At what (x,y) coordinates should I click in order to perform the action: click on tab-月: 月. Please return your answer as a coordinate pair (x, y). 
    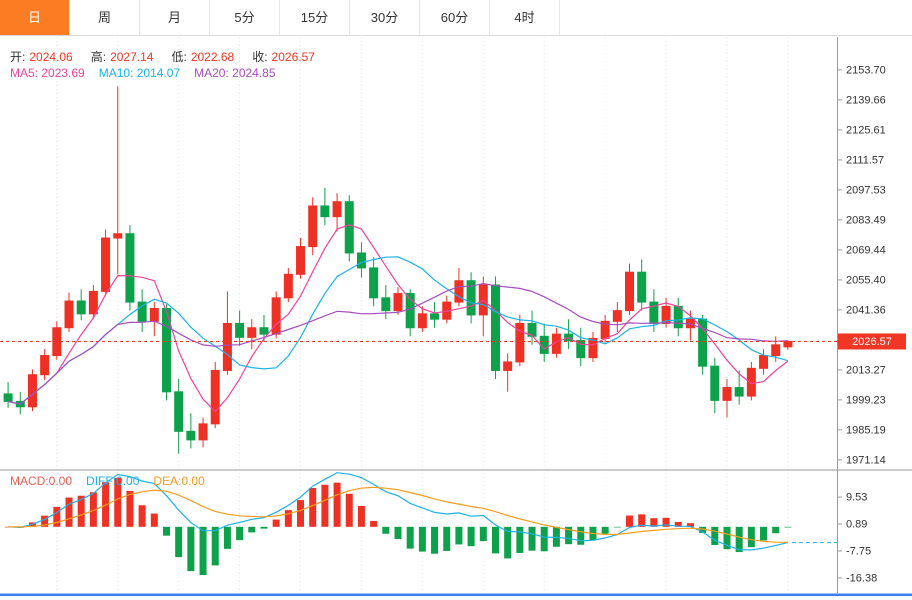
    Looking at the image, I should click on (175, 17).